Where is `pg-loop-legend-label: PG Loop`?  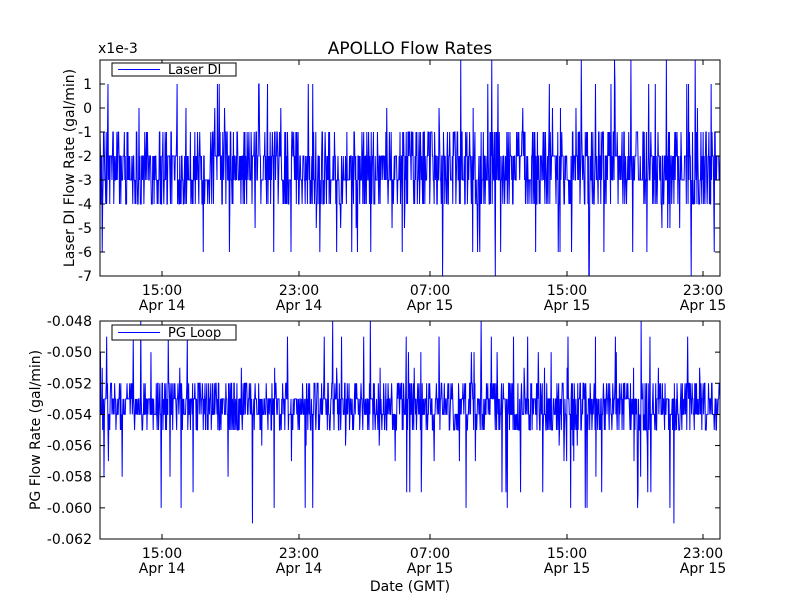 pg-loop-legend-label: PG Loop is located at coordinates (194, 333).